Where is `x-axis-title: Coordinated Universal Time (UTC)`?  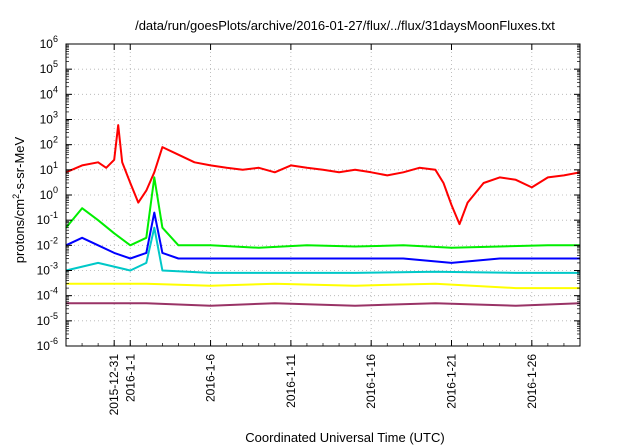 x-axis-title: Coordinated Universal Time (UTC) is located at coordinates (344, 437).